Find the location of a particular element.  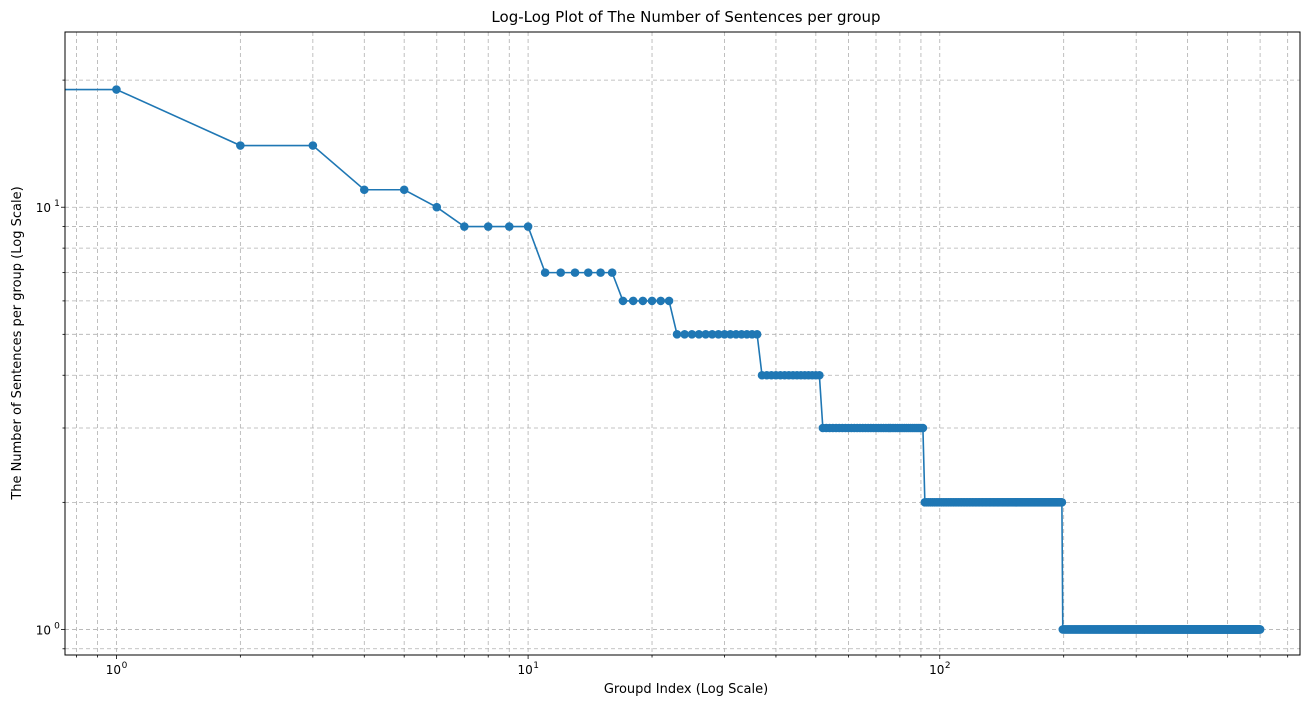

y-tick-exponent: 0 is located at coordinates (57, 626).